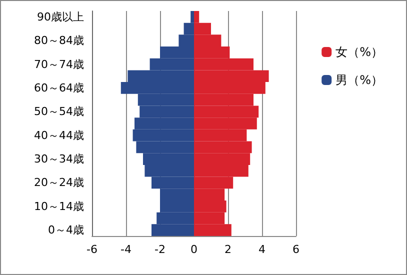  Describe the element at coordinates (360, 80) in the screenshot. I see `legend-label: 男（%）` at that location.